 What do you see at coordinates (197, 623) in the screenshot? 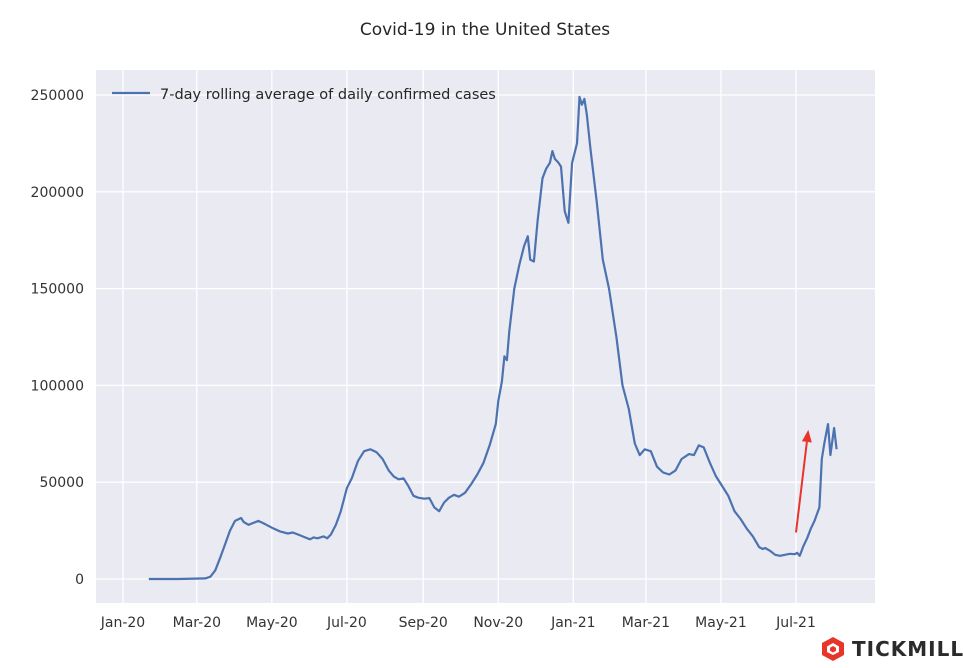
I see `x-tick-label: Mar-20` at bounding box center [197, 623].